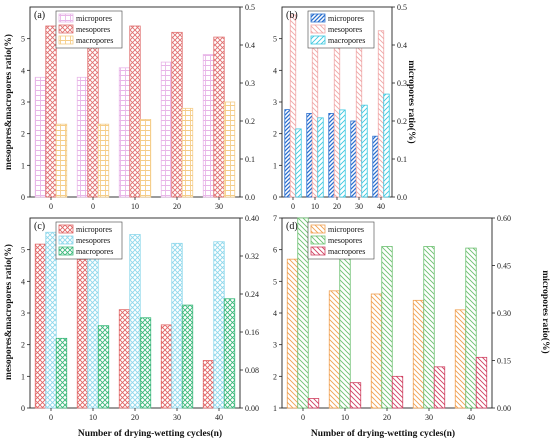  Describe the element at coordinates (402, 7) in the screenshot. I see `right-tick-label: 0.5` at that location.